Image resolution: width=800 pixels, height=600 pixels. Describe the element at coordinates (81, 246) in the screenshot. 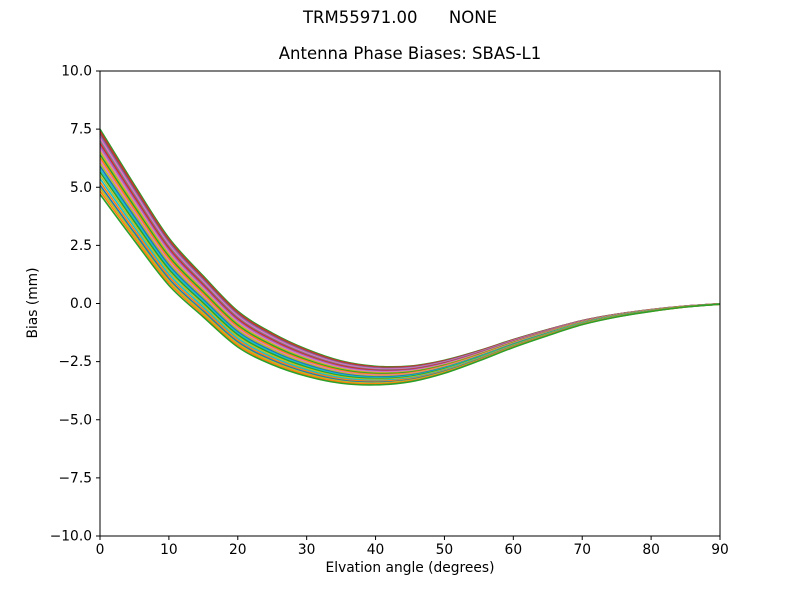

I see `y-tick-label: 2.5` at that location.